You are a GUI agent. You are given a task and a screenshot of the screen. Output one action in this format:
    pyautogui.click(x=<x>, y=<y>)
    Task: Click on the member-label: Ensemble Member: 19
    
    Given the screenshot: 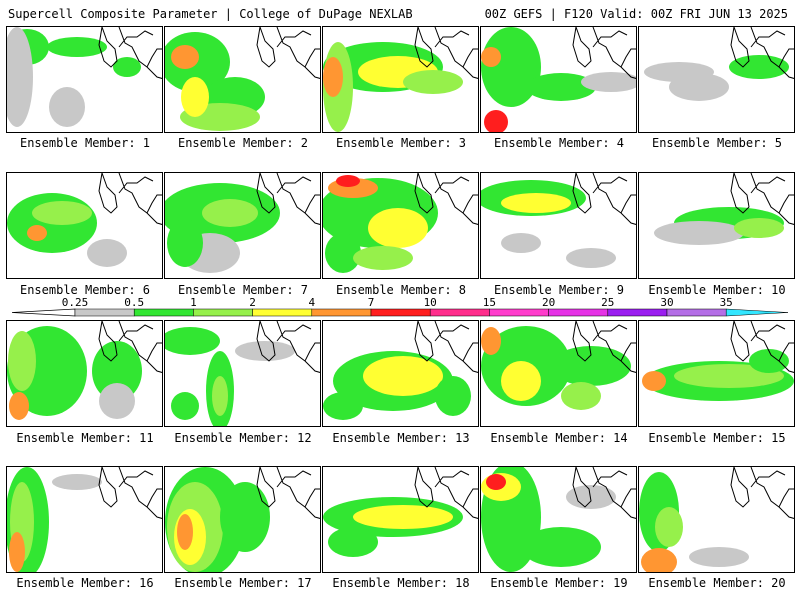 What is the action you would take?
    pyautogui.click(x=559, y=583)
    